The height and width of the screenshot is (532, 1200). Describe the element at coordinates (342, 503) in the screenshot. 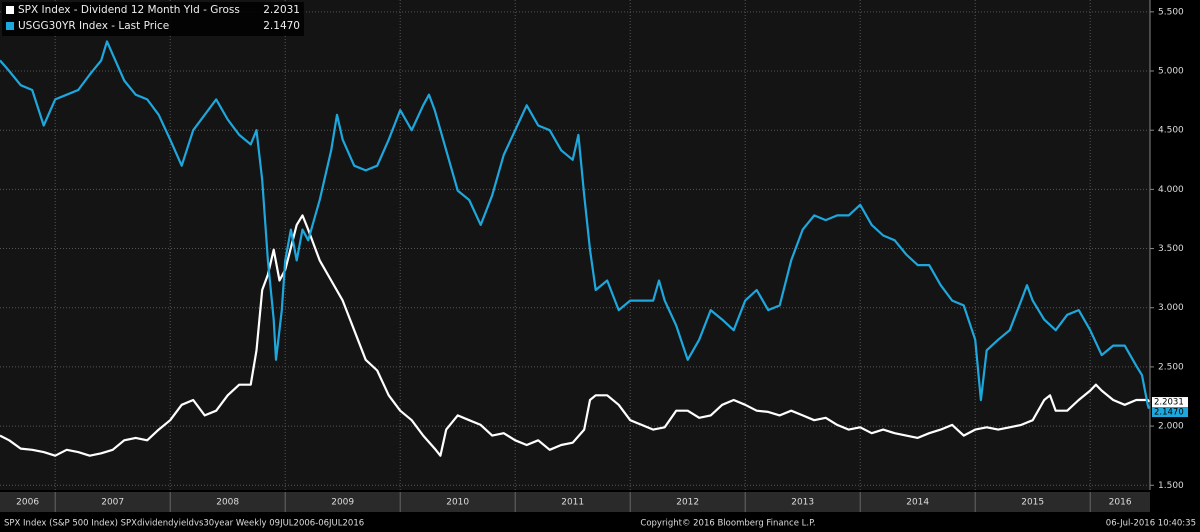

I see `x-tick-label: 2009` at that location.